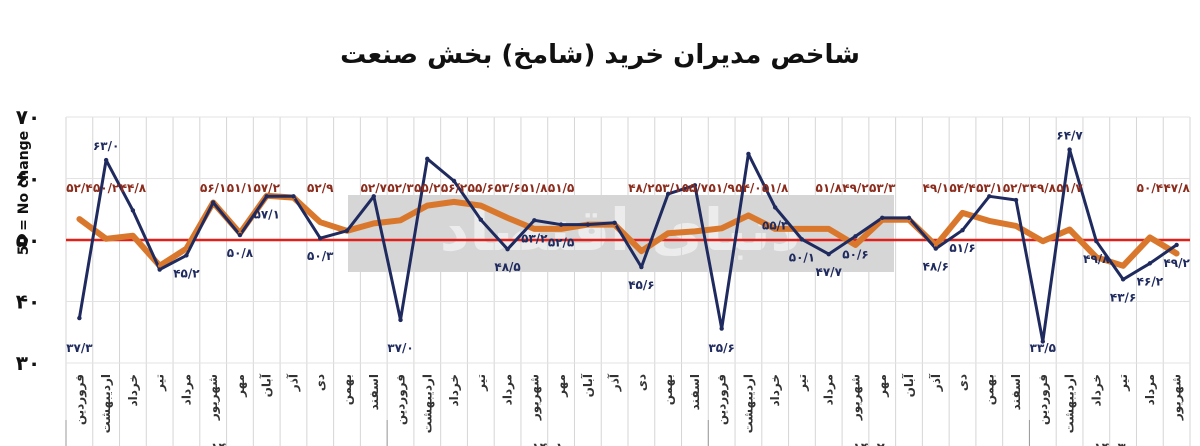  Describe the element at coordinates (595, 433) in the screenshot. I see `year-groups: ۱۴۰۰ ۱۴۰۱ ۱۴۰۲ ۱۴۰۳` at that location.